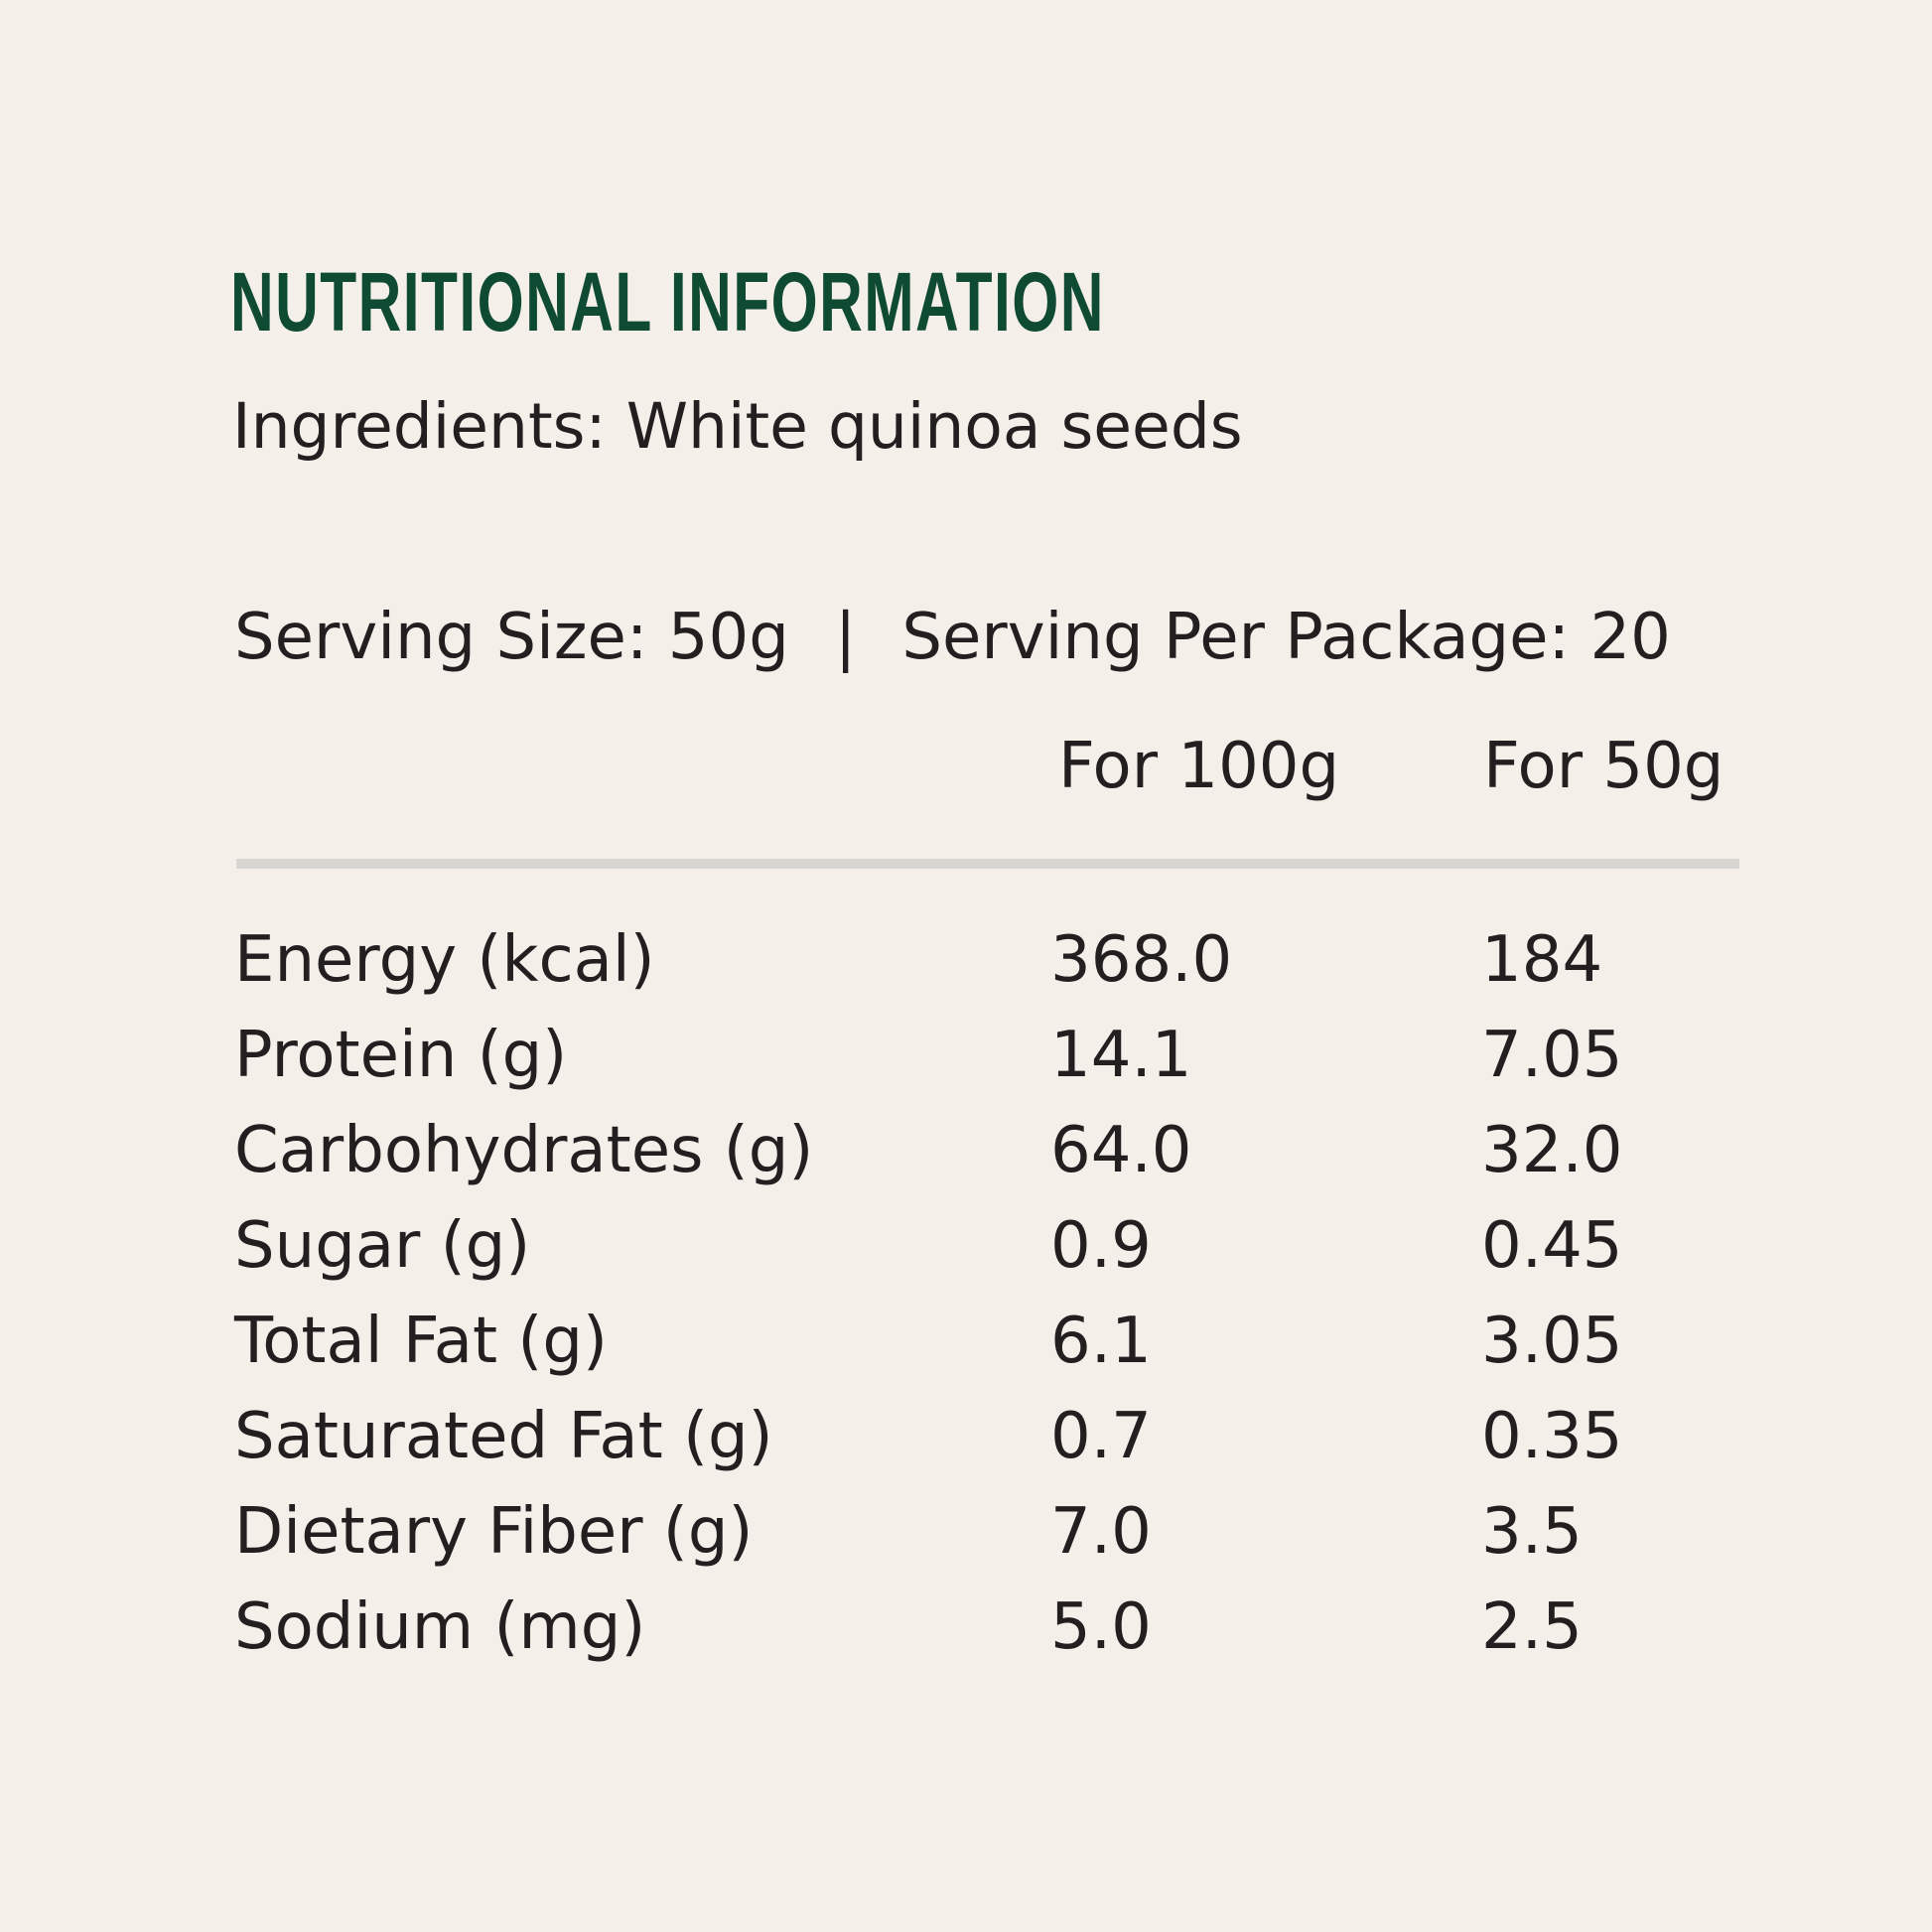  Describe the element at coordinates (1552, 1055) in the screenshot. I see `value-per-50g: 7.05` at that location.